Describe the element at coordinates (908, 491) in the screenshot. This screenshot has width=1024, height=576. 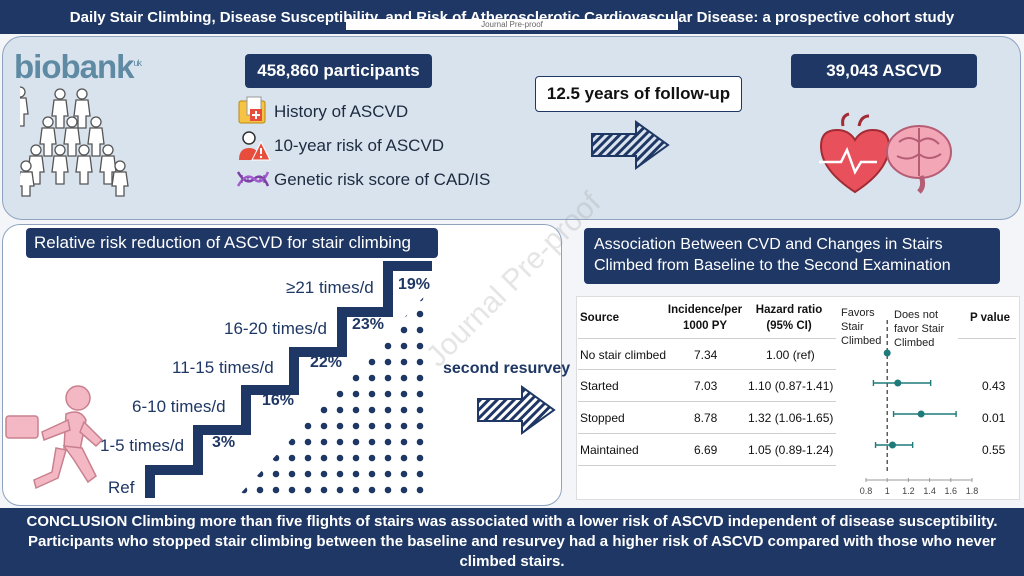
I see `x-tick-label: 1.2` at that location.